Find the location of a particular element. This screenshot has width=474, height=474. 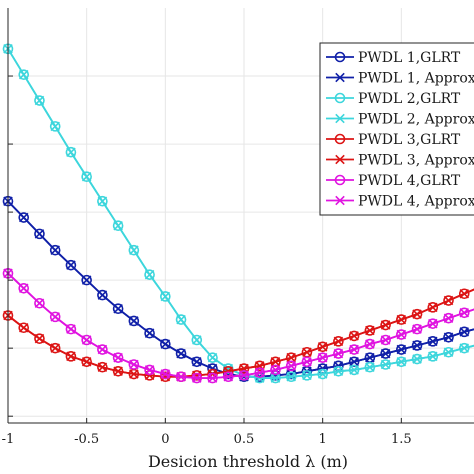

legend-label: PWDL 4,GLRT is located at coordinates (409, 181).